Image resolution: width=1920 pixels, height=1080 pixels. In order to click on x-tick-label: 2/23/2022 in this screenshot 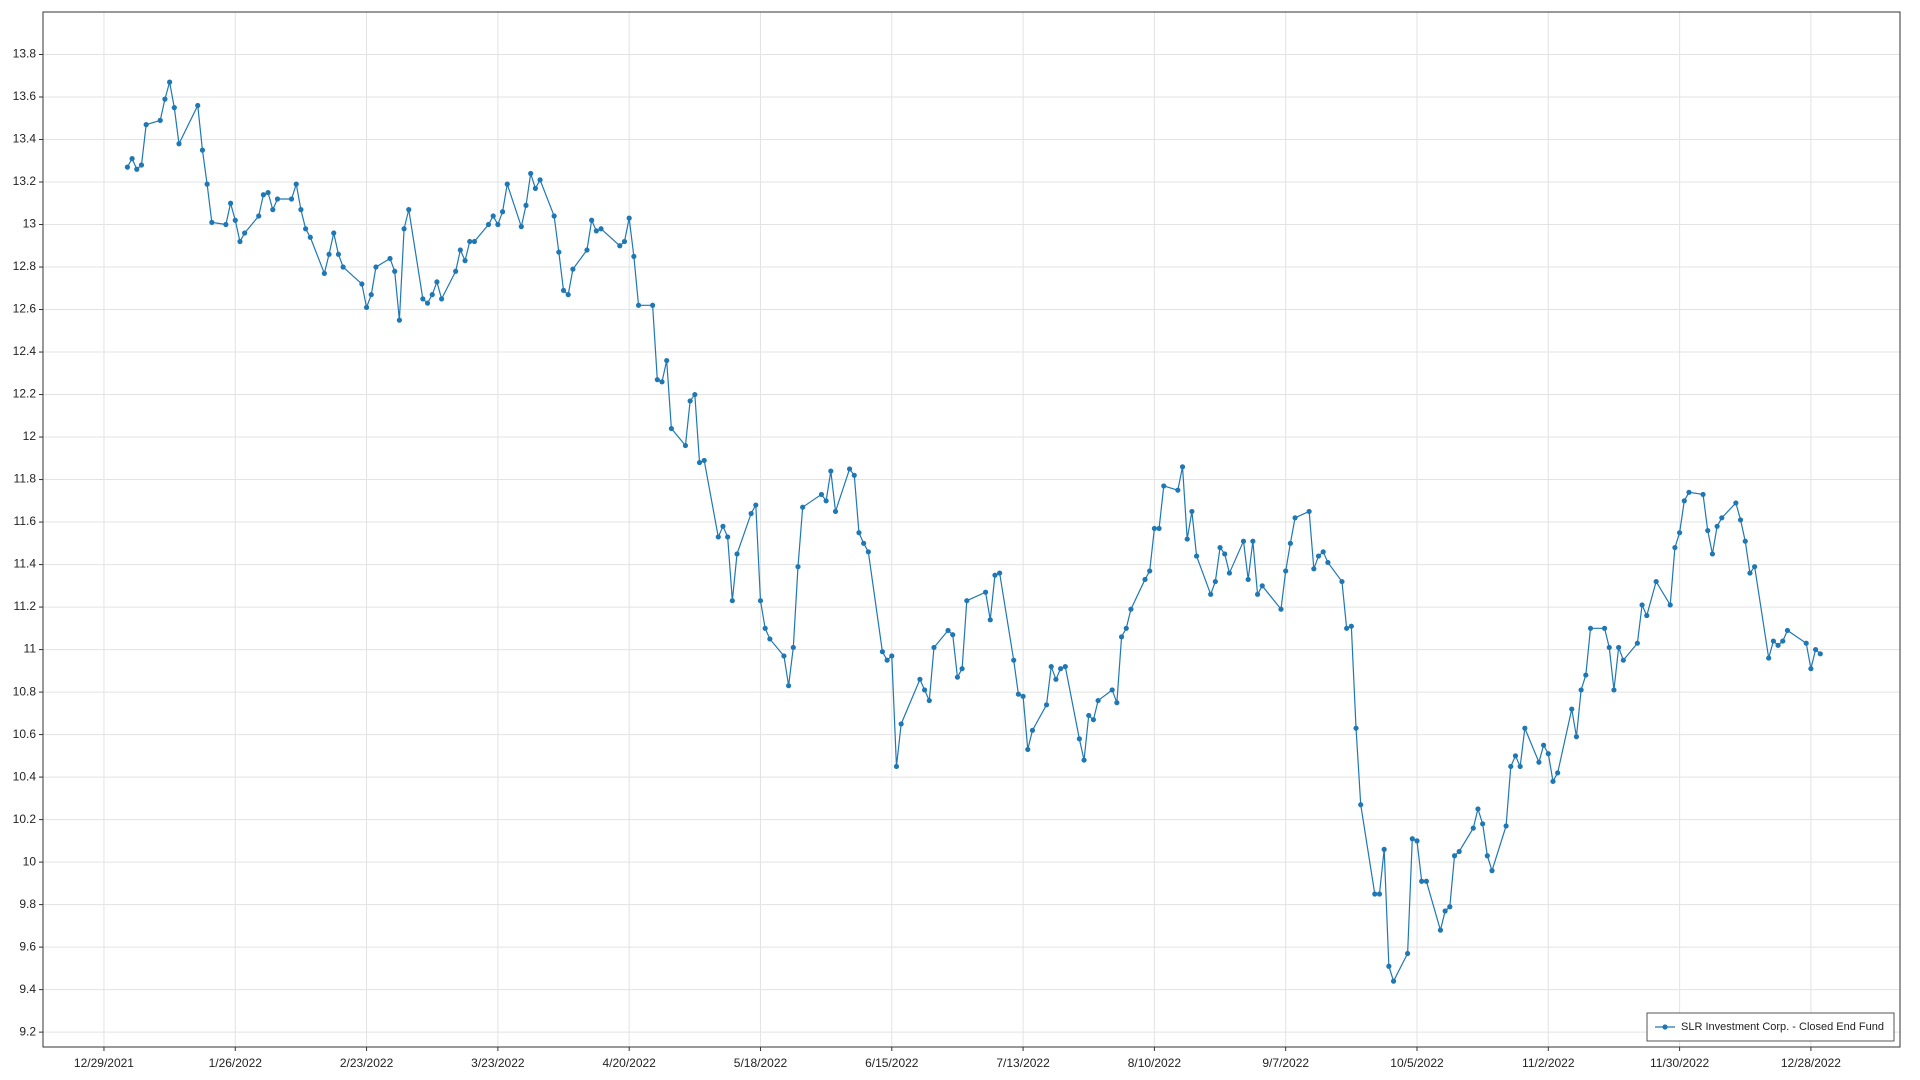, I will do `click(367, 1063)`.